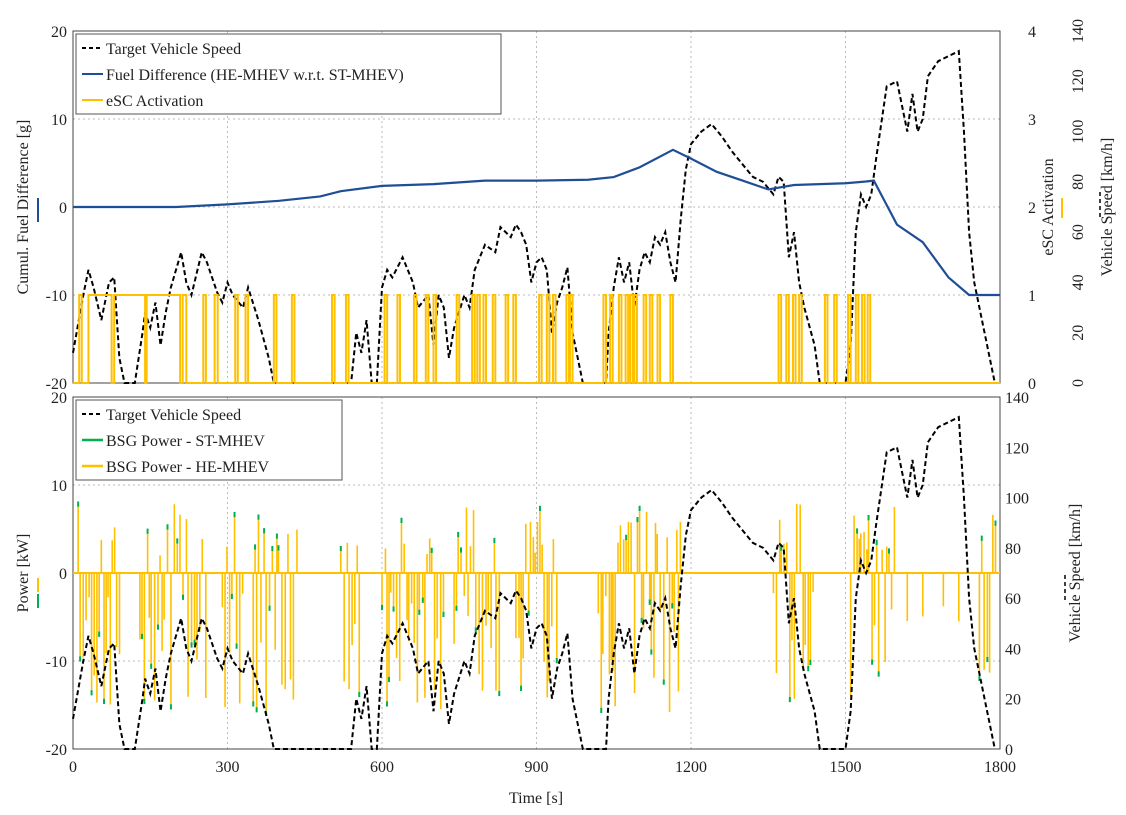 This screenshot has height=815, width=1126. Describe the element at coordinates (1032, 32) in the screenshot. I see `esc-tick-label: 4` at that location.